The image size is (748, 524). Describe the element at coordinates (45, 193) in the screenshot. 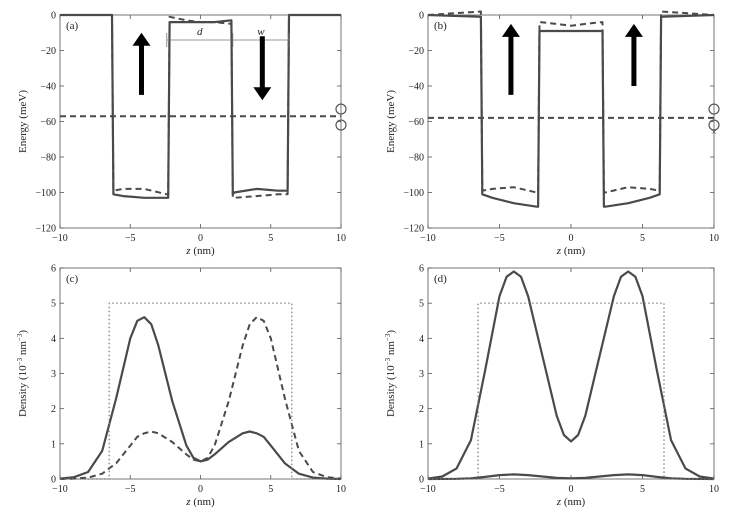

I see `y-tick-label: −100` at that location.